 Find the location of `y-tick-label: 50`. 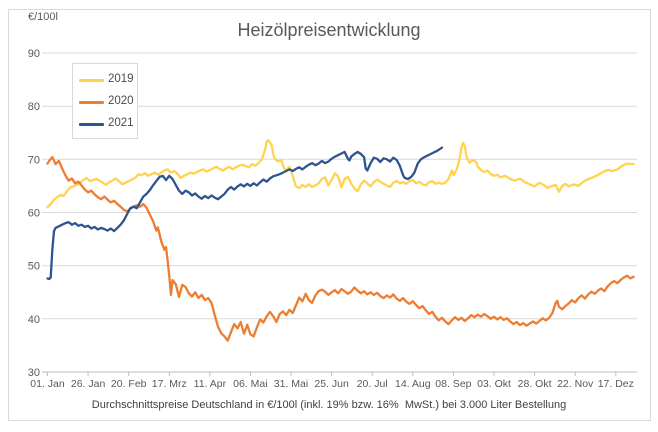

y-tick-label: 50 is located at coordinates (34, 267).